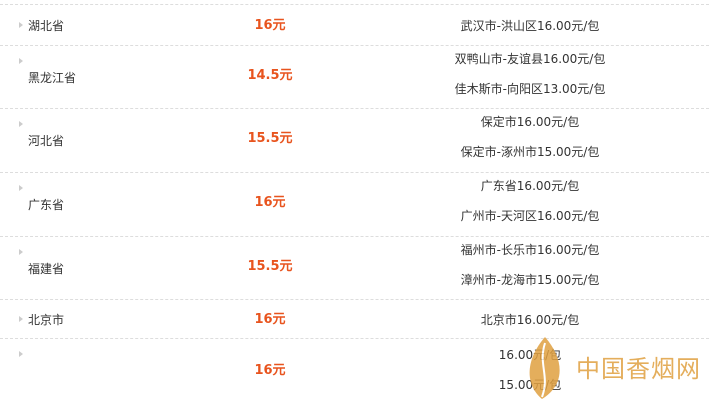  Describe the element at coordinates (530, 89) in the screenshot. I see `store-price: 佳木斯市-向阳区13.00元/包` at that location.